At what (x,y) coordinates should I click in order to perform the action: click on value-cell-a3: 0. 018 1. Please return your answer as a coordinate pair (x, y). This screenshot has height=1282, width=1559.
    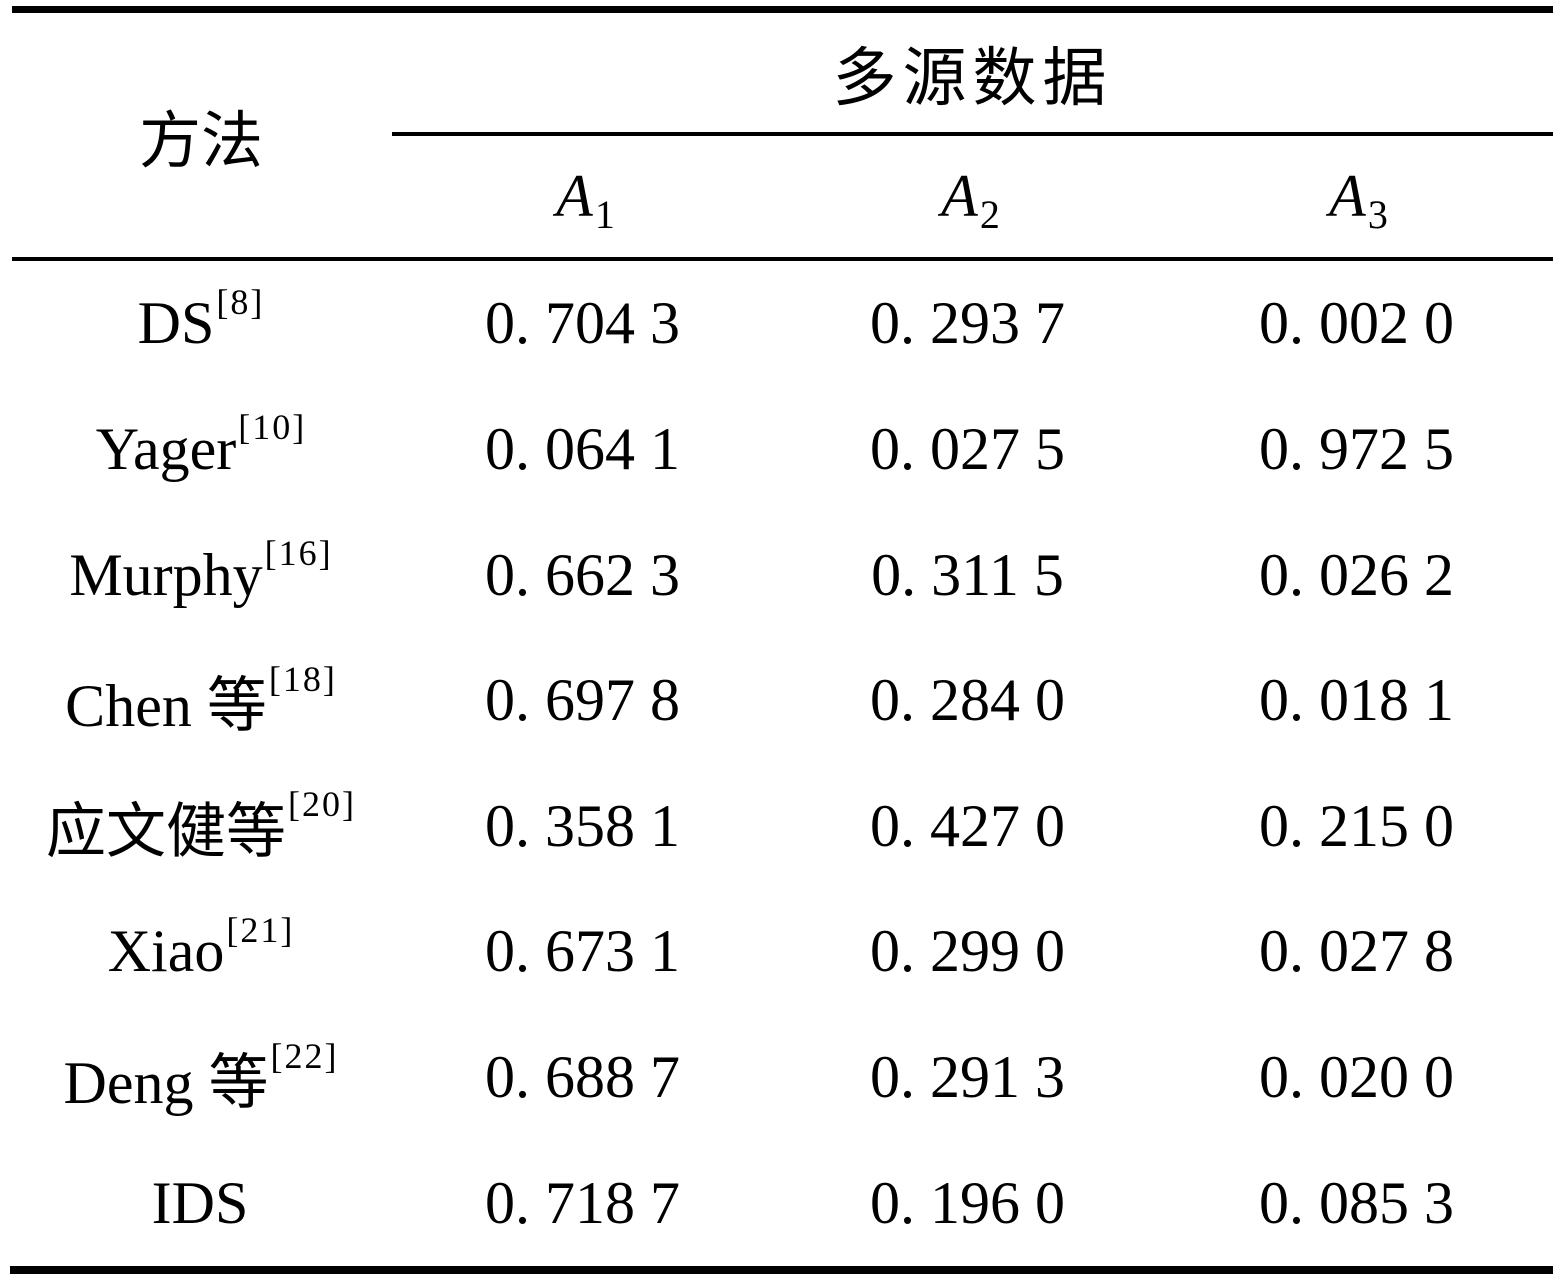
    Looking at the image, I should click on (1356, 700).